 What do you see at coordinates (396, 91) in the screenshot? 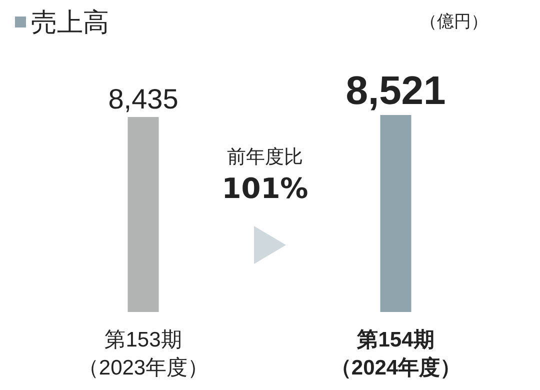
I see `data-label: 8,521` at bounding box center [396, 91].